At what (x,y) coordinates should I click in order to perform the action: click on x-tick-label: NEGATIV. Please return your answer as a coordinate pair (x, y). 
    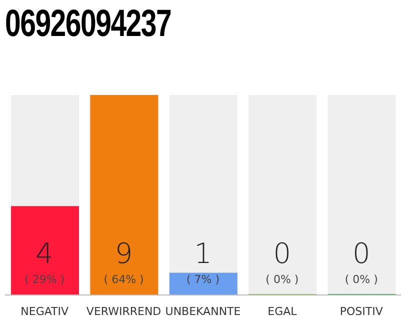
    Looking at the image, I should click on (44, 311).